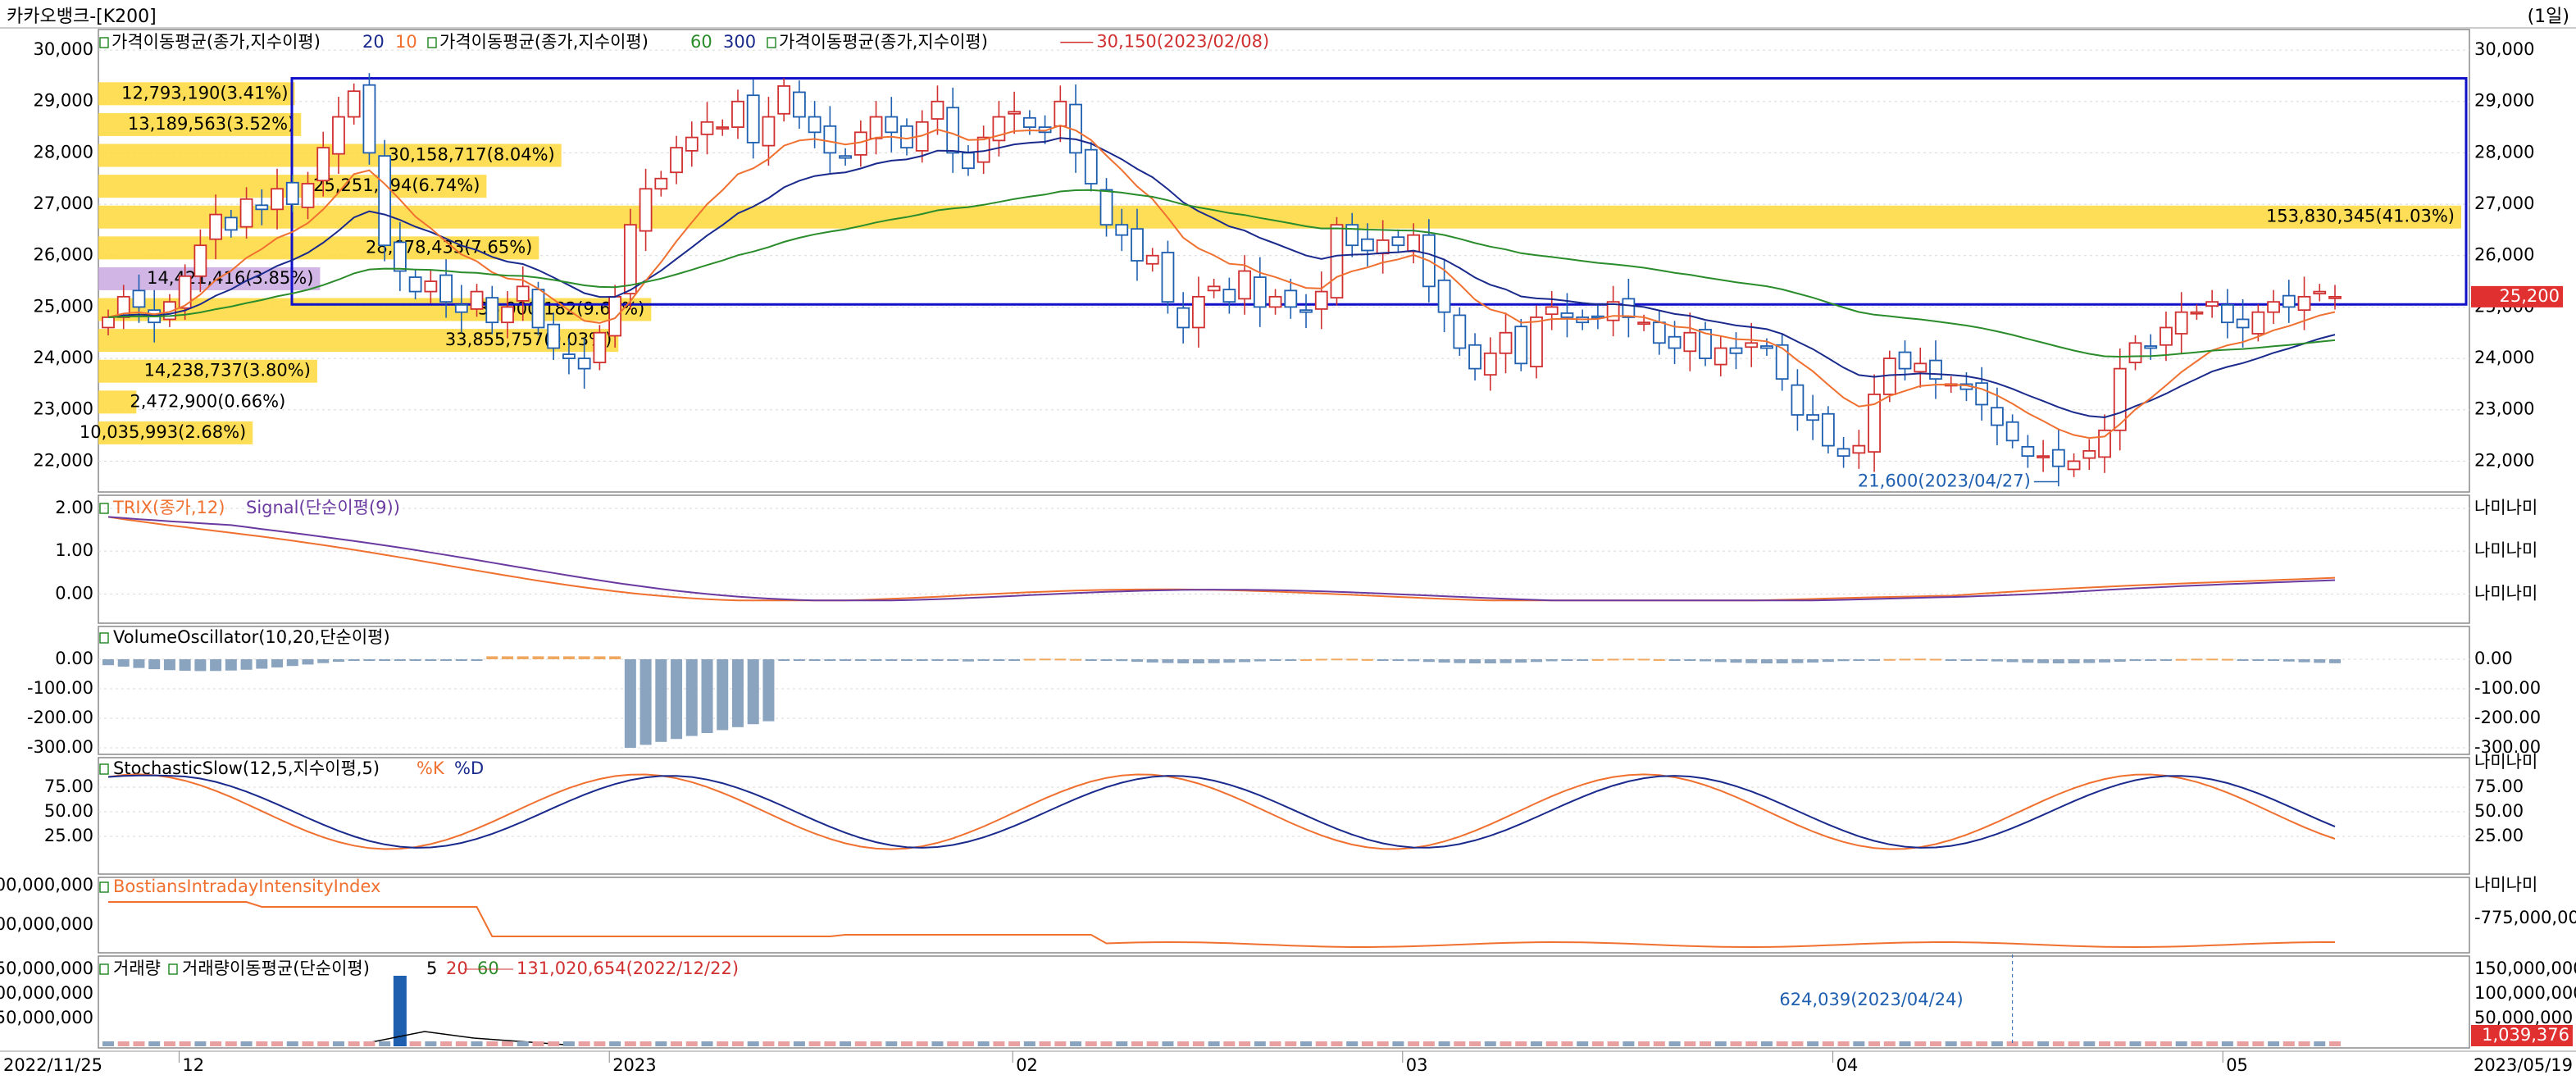 The image size is (2576, 1084). I want to click on volume-profile-label: 12,793,190(3.41%), so click(204, 92).